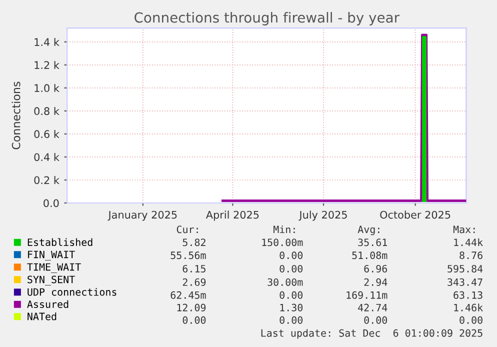 The width and height of the screenshot is (497, 347). What do you see at coordinates (415, 214) in the screenshot?
I see `x-tick-label: October 2025` at bounding box center [415, 214].